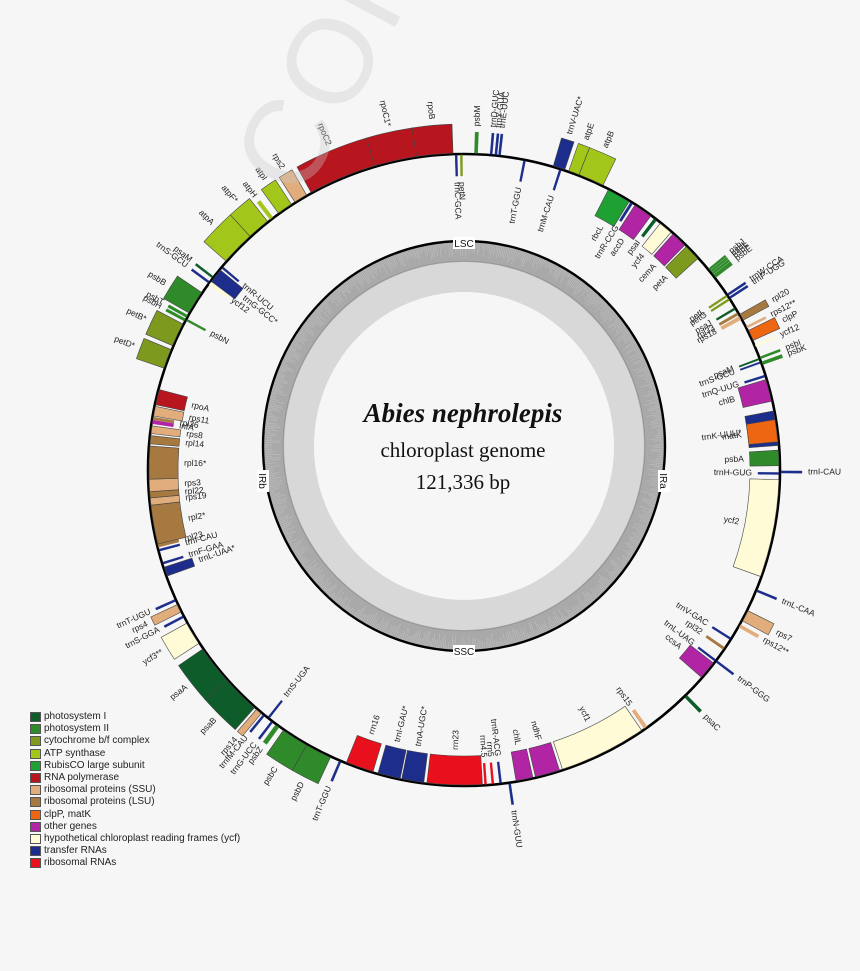 This screenshot has width=860, height=971. I want to click on gene-label: trnI-CAU, so click(824, 471).